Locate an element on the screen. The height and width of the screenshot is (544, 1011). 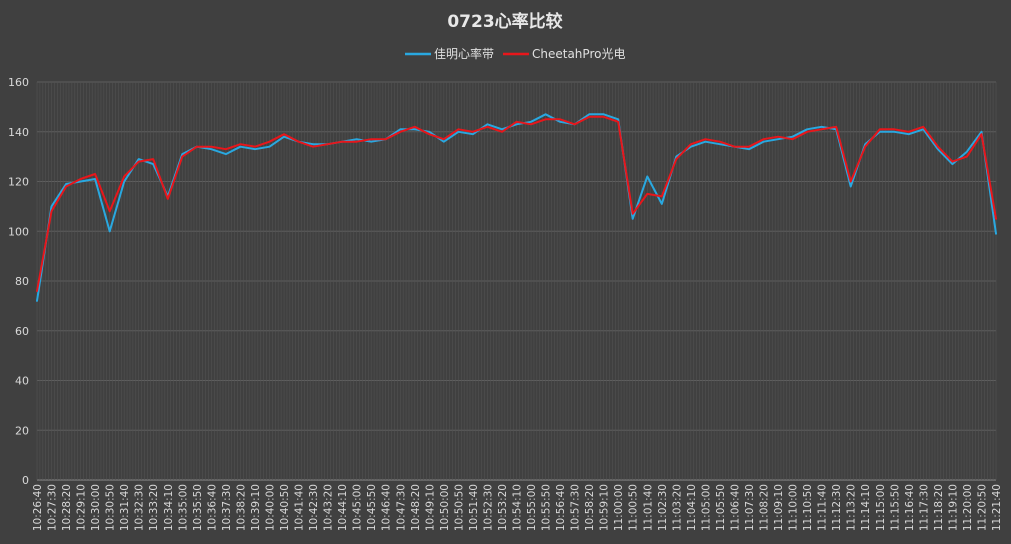
x-tick-label: 10:54:10 is located at coordinates (518, 507).